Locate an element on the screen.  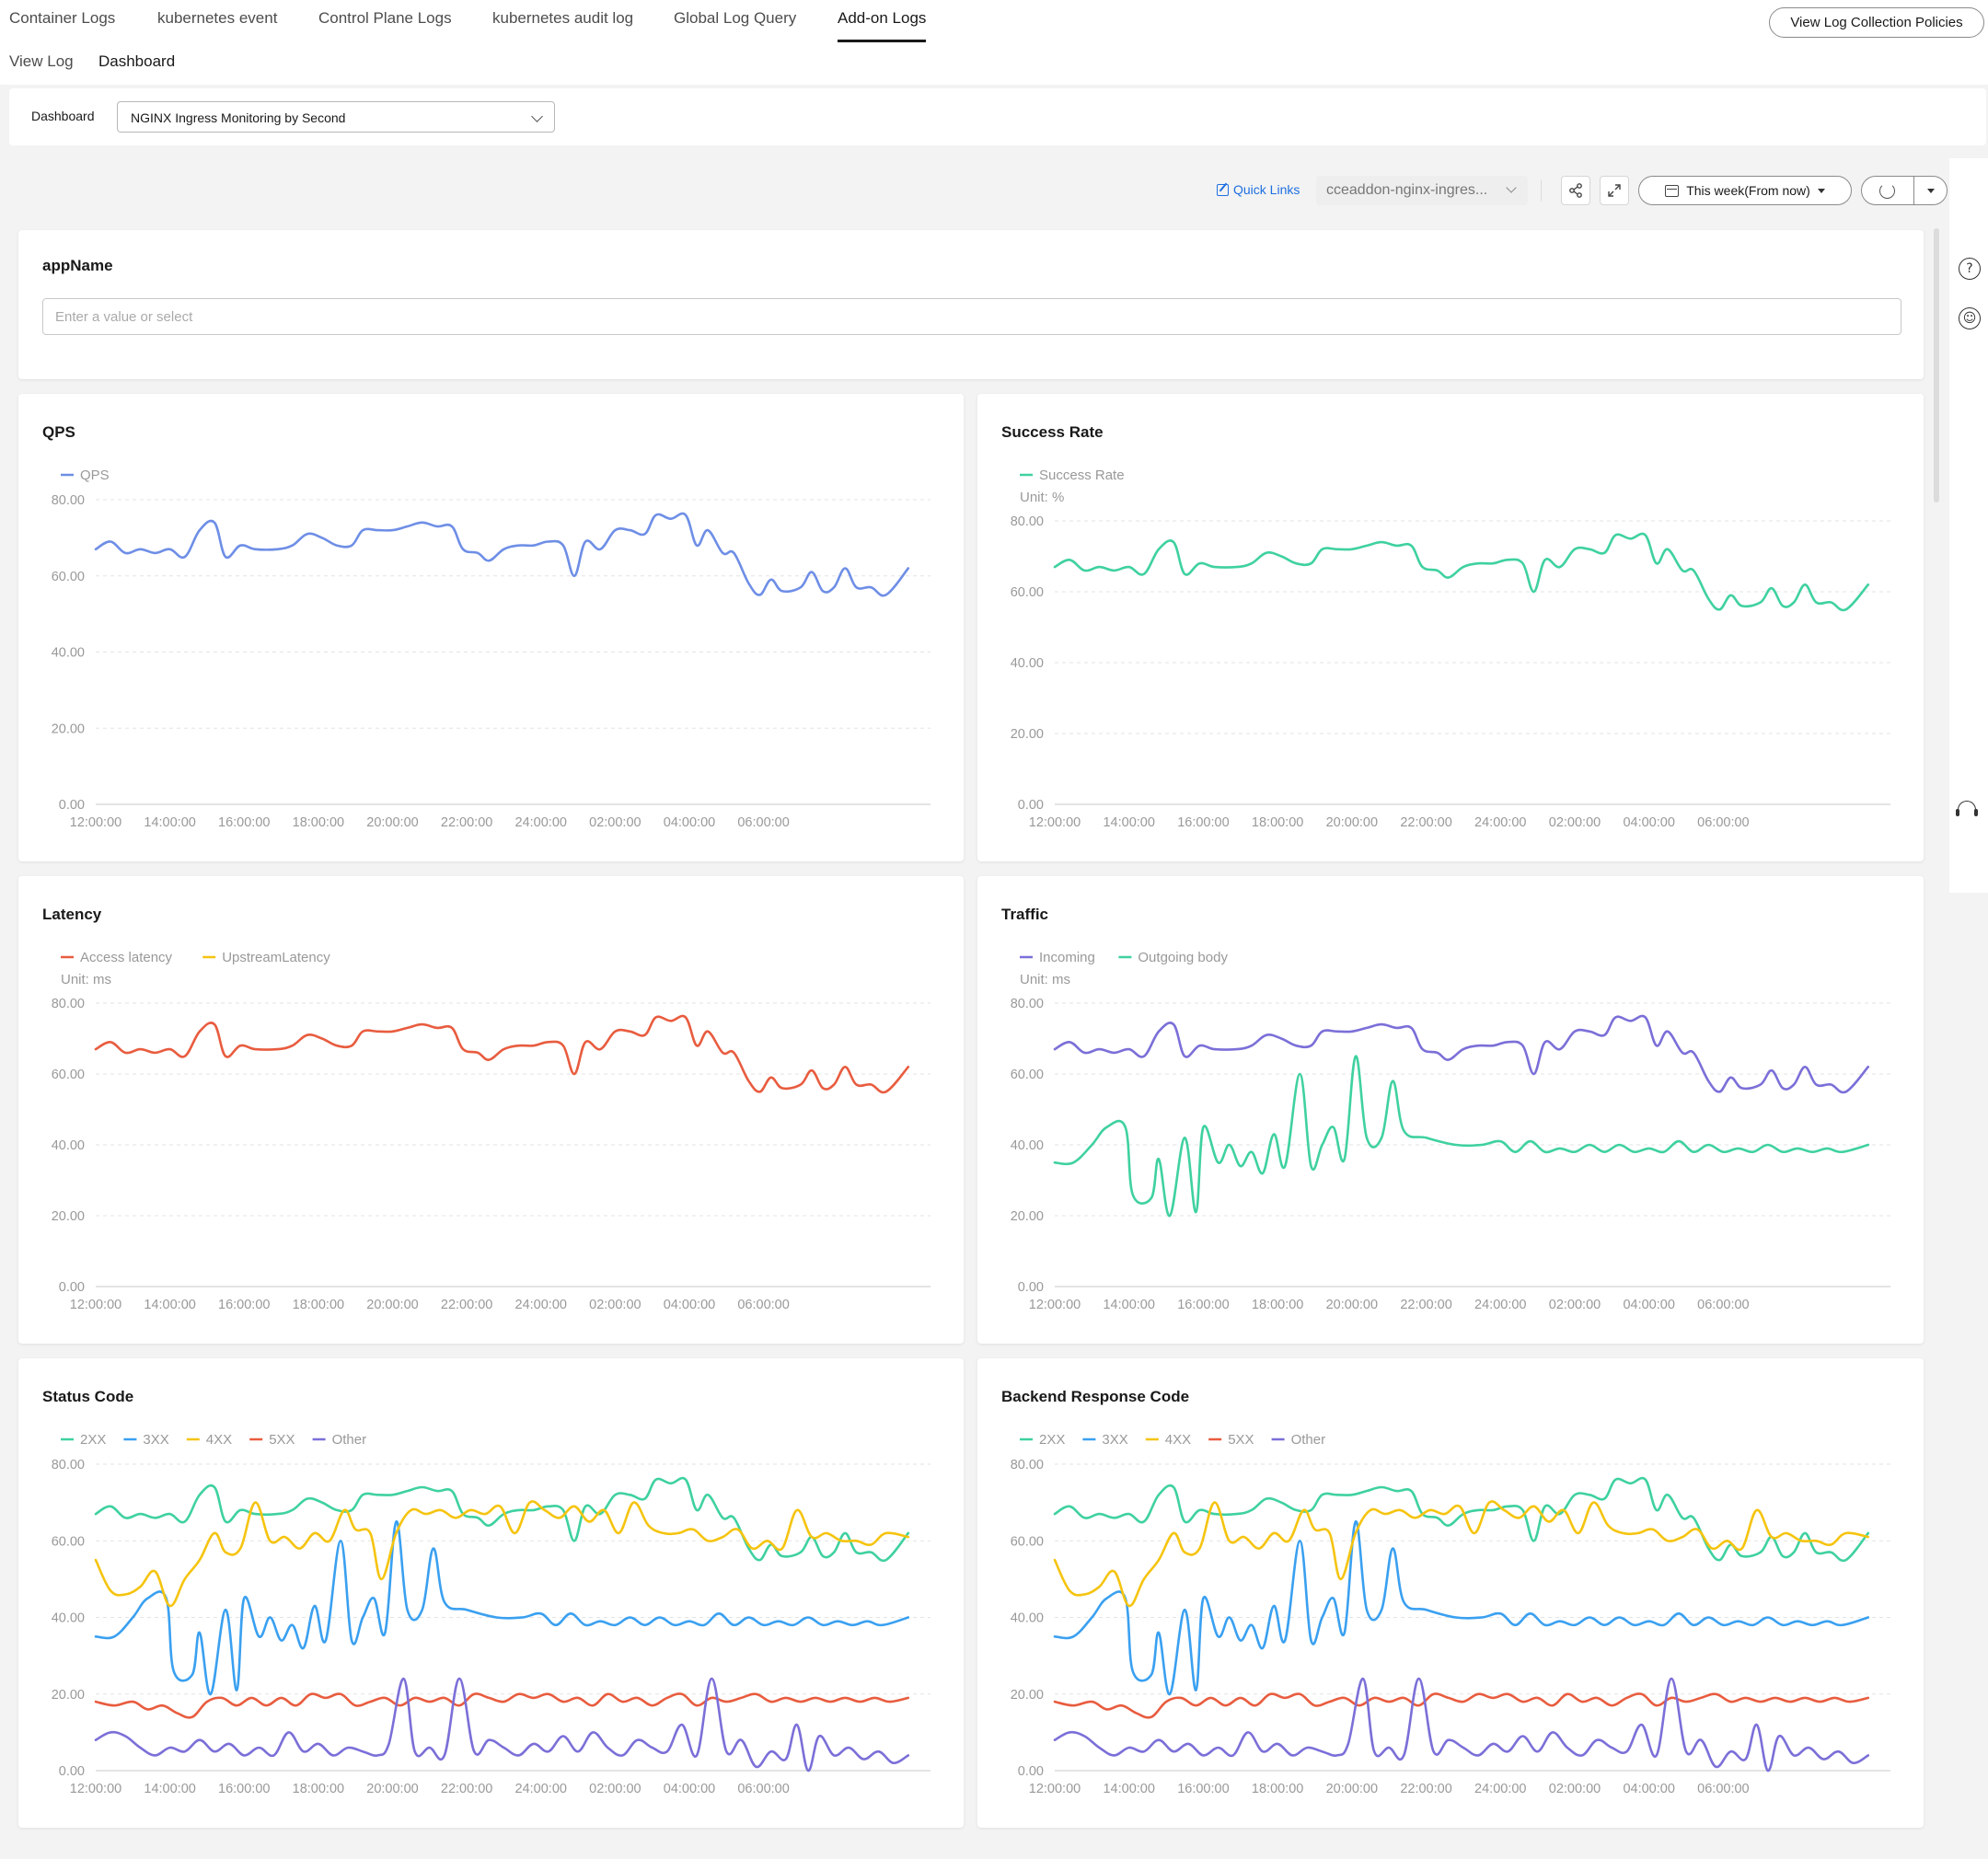
refresh-options-caret-icon is located at coordinates (1931, 191).